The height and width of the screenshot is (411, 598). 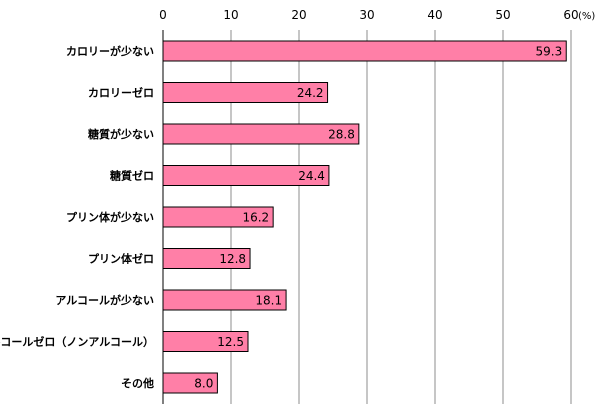 What do you see at coordinates (121, 134) in the screenshot?
I see `category-label-2: 糖質が少ない` at bounding box center [121, 134].